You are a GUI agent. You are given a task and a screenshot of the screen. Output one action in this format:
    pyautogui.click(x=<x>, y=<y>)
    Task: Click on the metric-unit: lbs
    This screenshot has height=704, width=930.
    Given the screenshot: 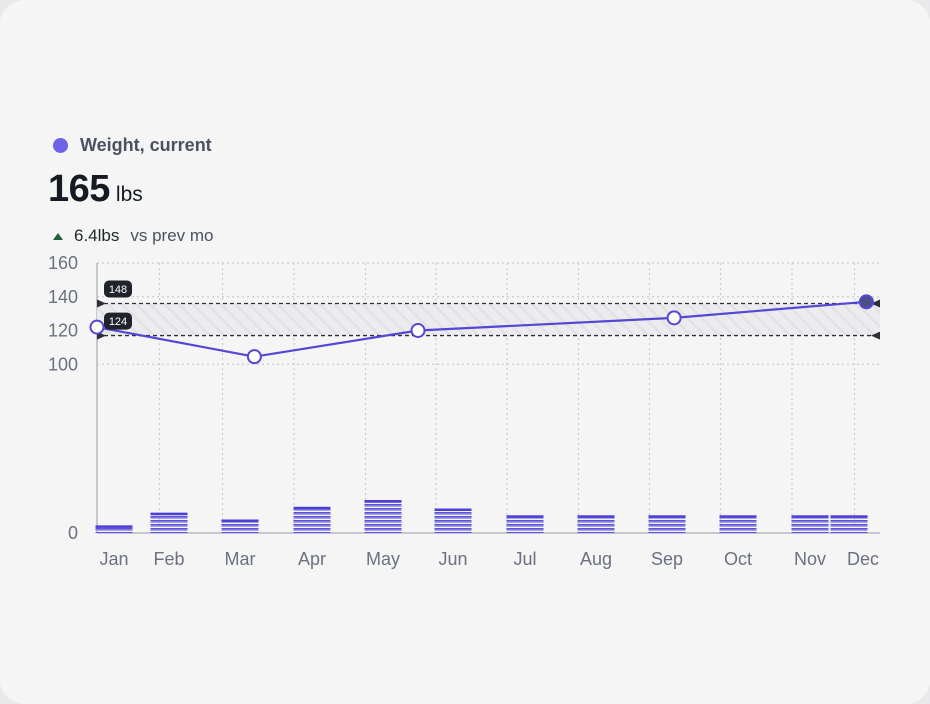 What is the action you would take?
    pyautogui.click(x=129, y=194)
    